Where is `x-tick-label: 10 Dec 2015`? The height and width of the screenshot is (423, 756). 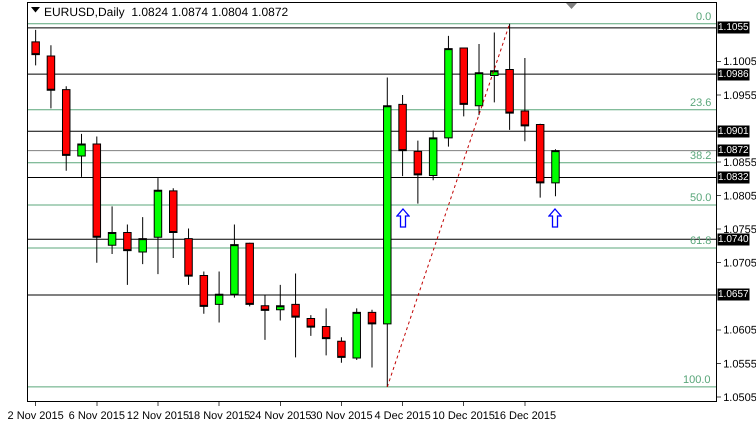
x-tick-label: 10 Dec 2015 is located at coordinates (463, 416).